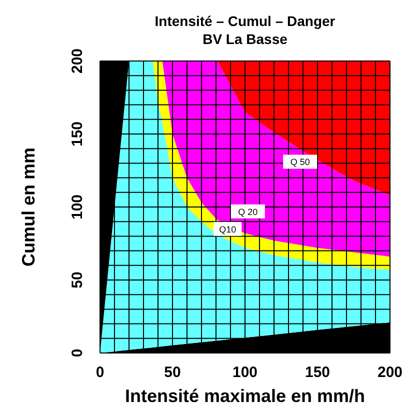 Image resolution: width=408 pixels, height=411 pixels. Describe the element at coordinates (245, 372) in the screenshot. I see `x-tick-label: 100` at that location.